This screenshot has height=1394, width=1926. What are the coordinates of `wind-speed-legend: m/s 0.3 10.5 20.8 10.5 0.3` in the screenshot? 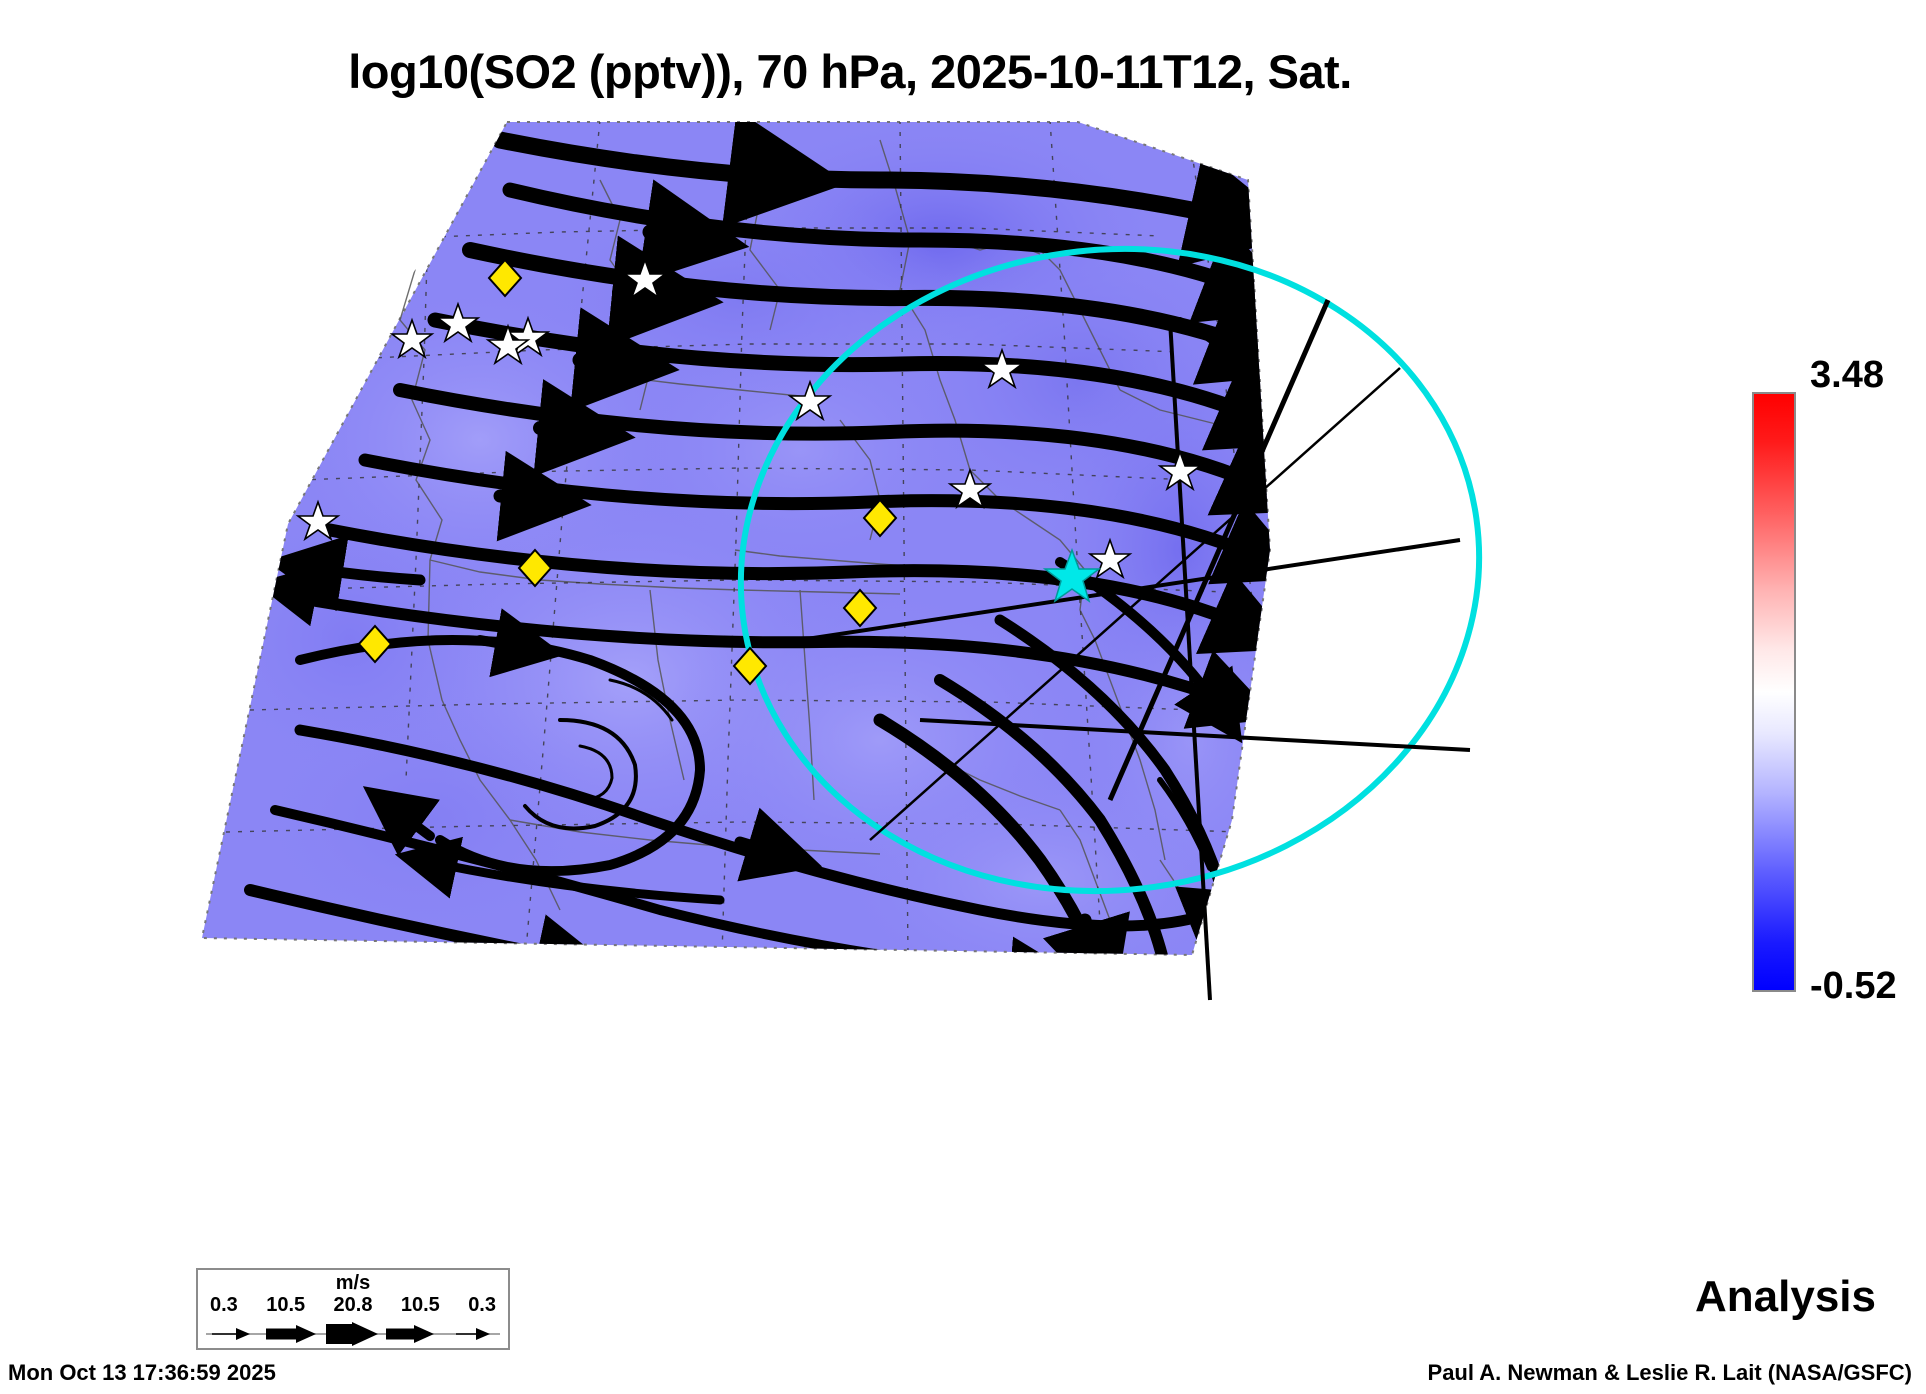 It's located at (353, 1309).